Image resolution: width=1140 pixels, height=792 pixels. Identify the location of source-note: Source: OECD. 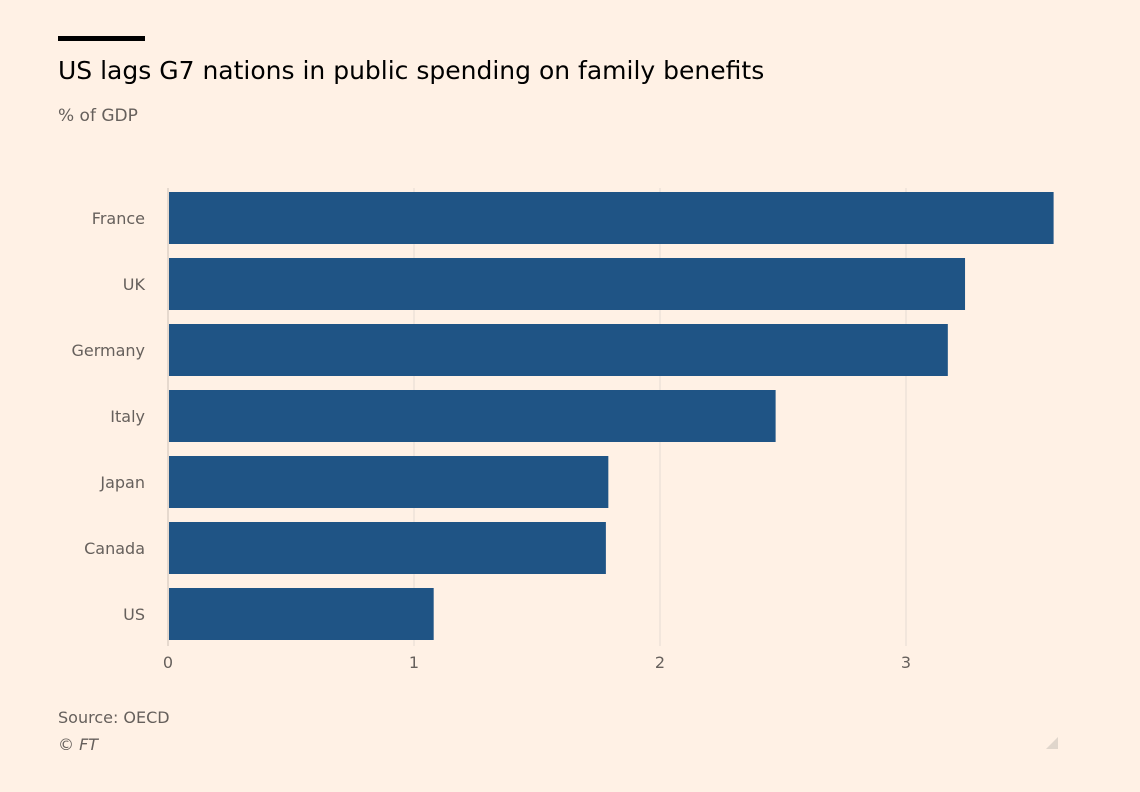
(114, 717).